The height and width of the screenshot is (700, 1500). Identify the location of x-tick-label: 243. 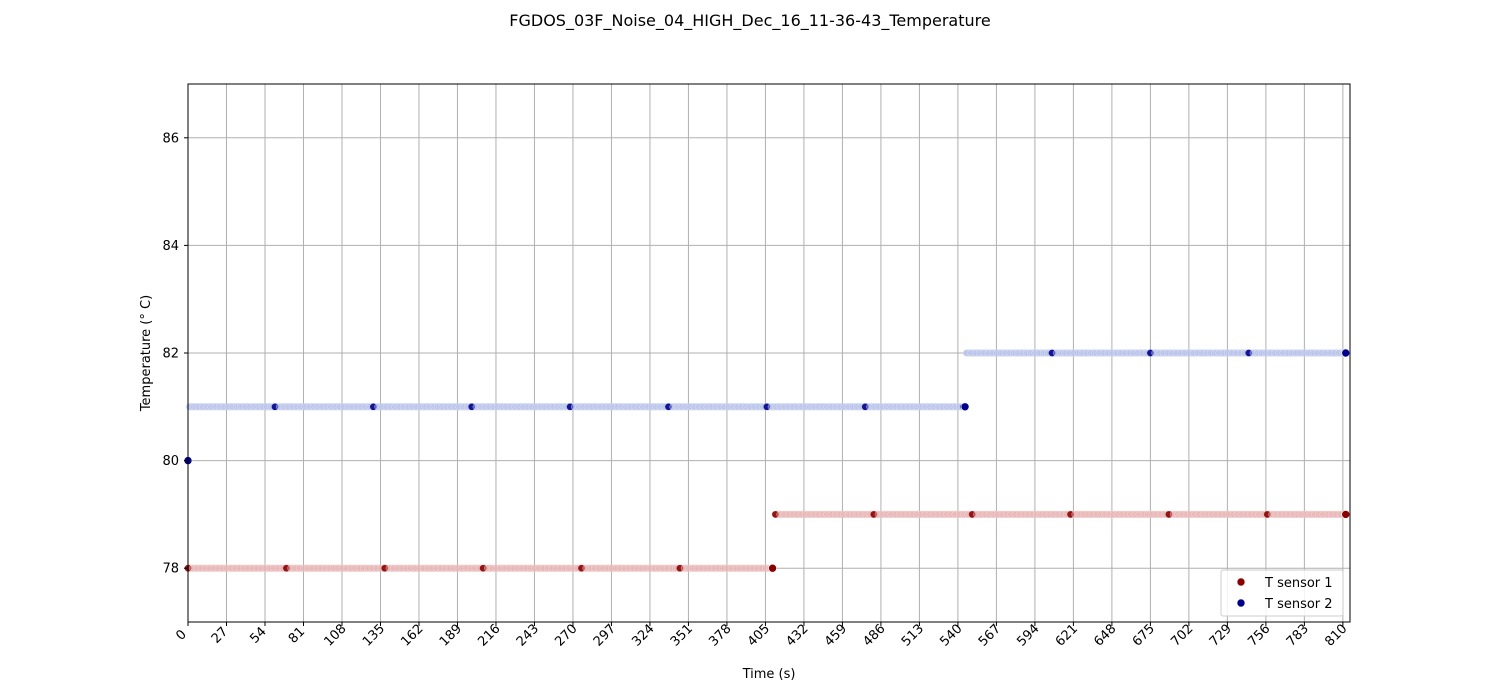
(528, 635).